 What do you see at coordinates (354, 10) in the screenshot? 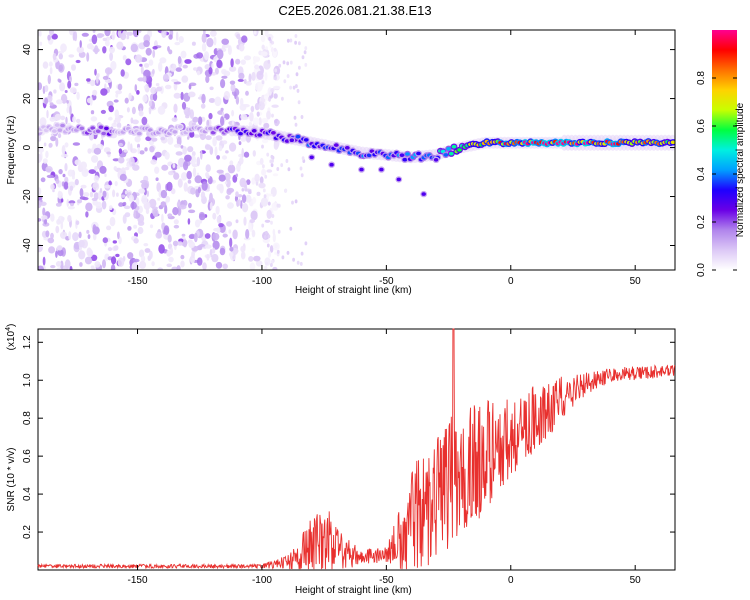
I see `figure-title: C2E5.2026.081.21.38.E13` at bounding box center [354, 10].